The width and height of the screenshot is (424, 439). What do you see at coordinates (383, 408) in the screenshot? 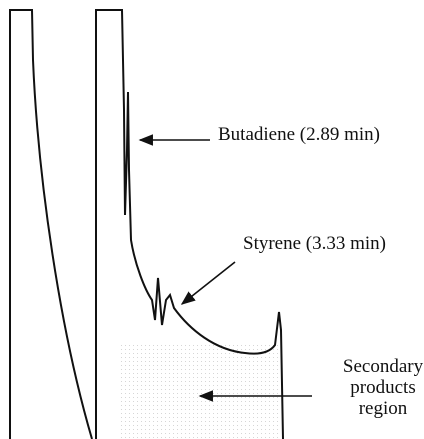
I see `region-label: region` at bounding box center [383, 408].